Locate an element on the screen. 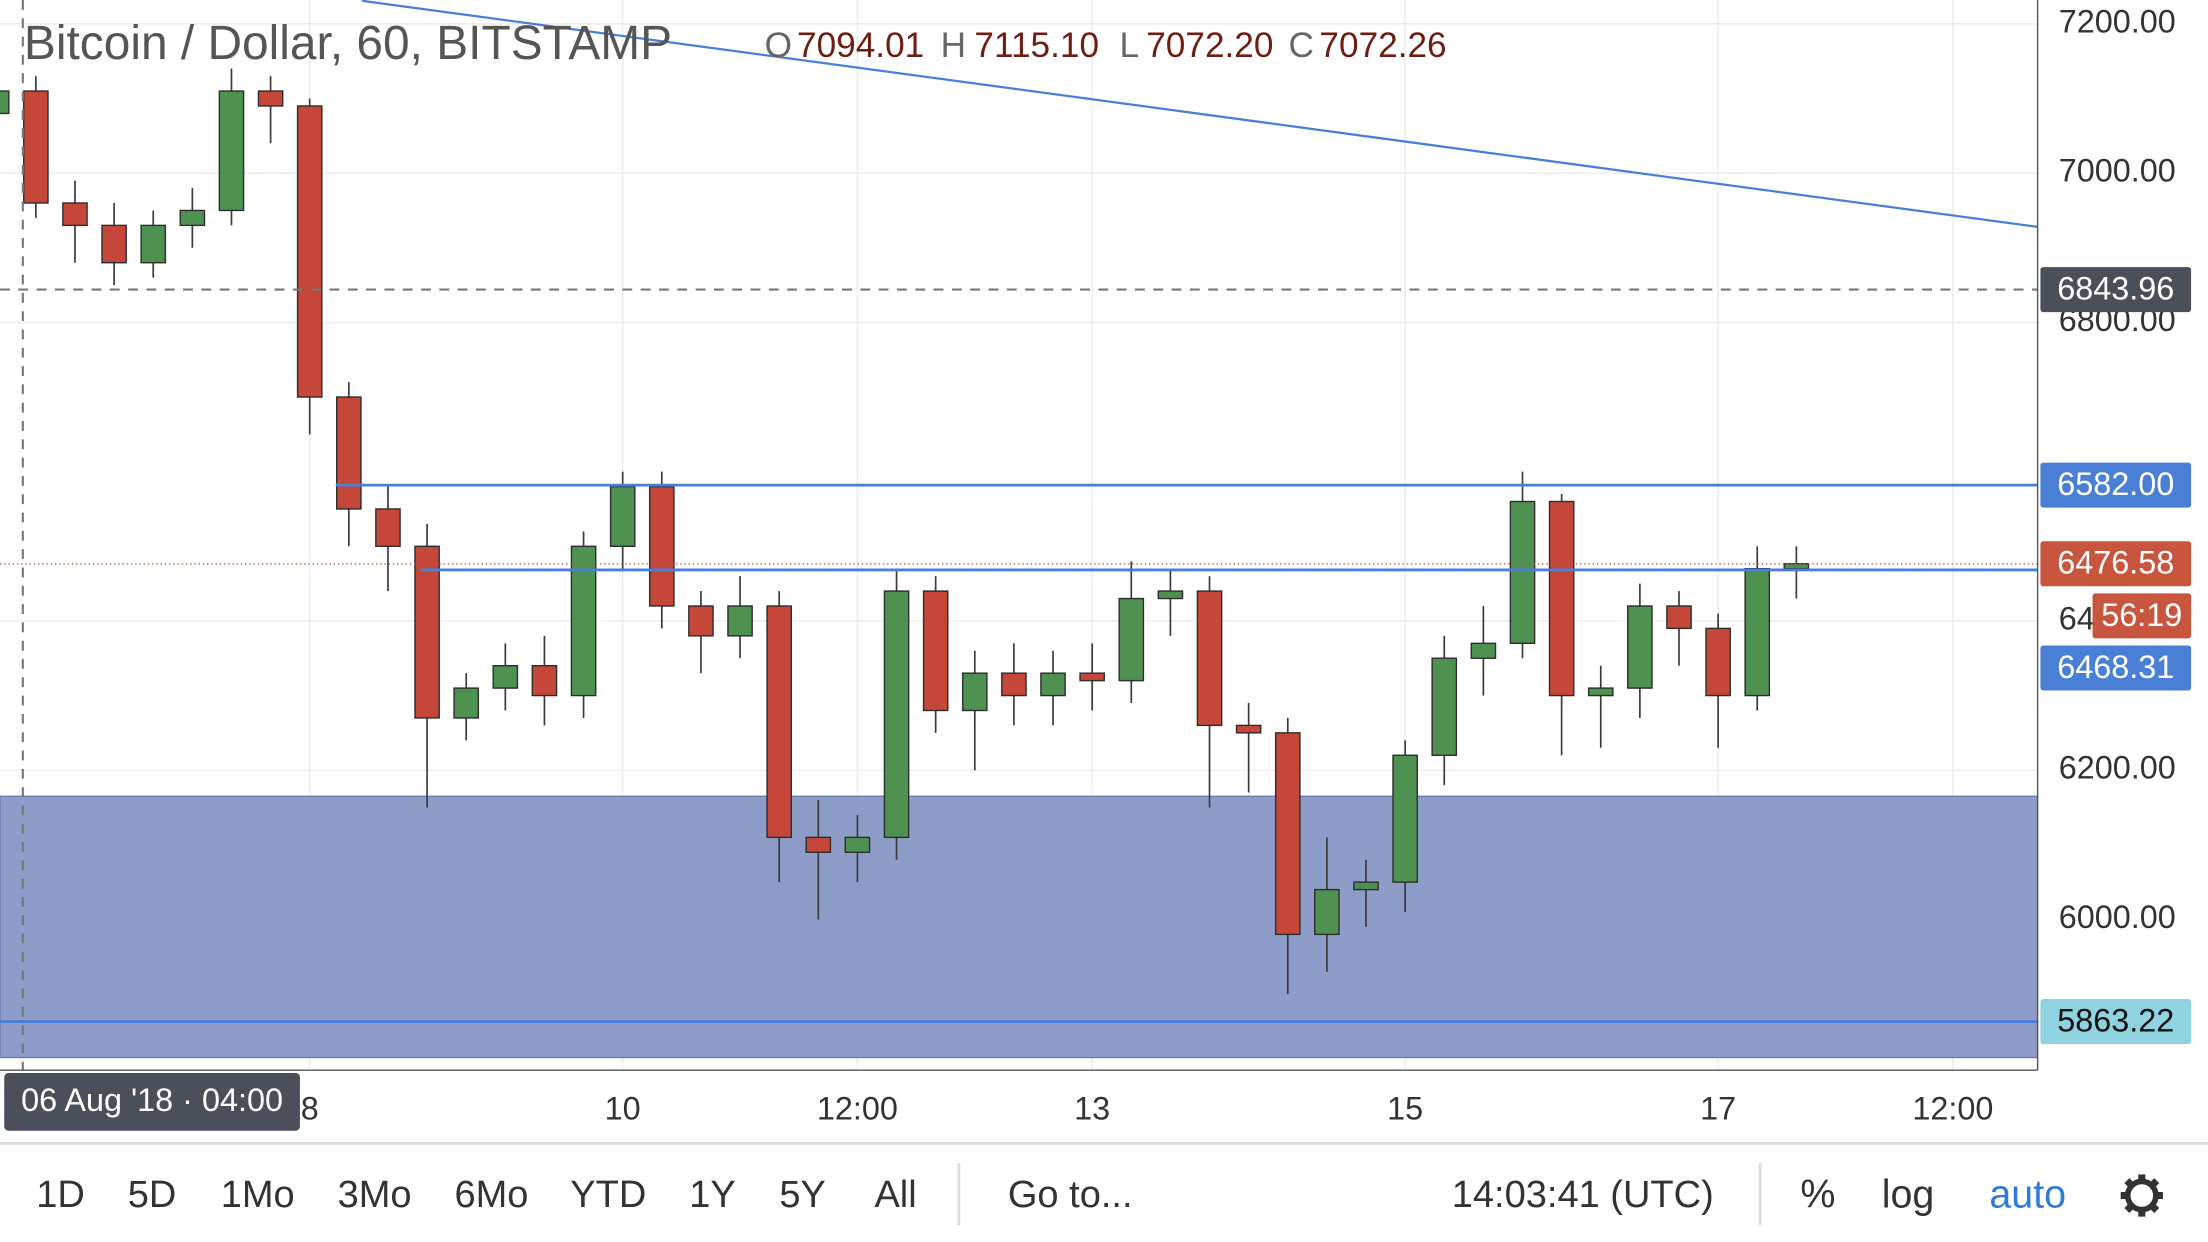 This screenshot has height=1242, width=2208. legend-key: L is located at coordinates (1129, 45).